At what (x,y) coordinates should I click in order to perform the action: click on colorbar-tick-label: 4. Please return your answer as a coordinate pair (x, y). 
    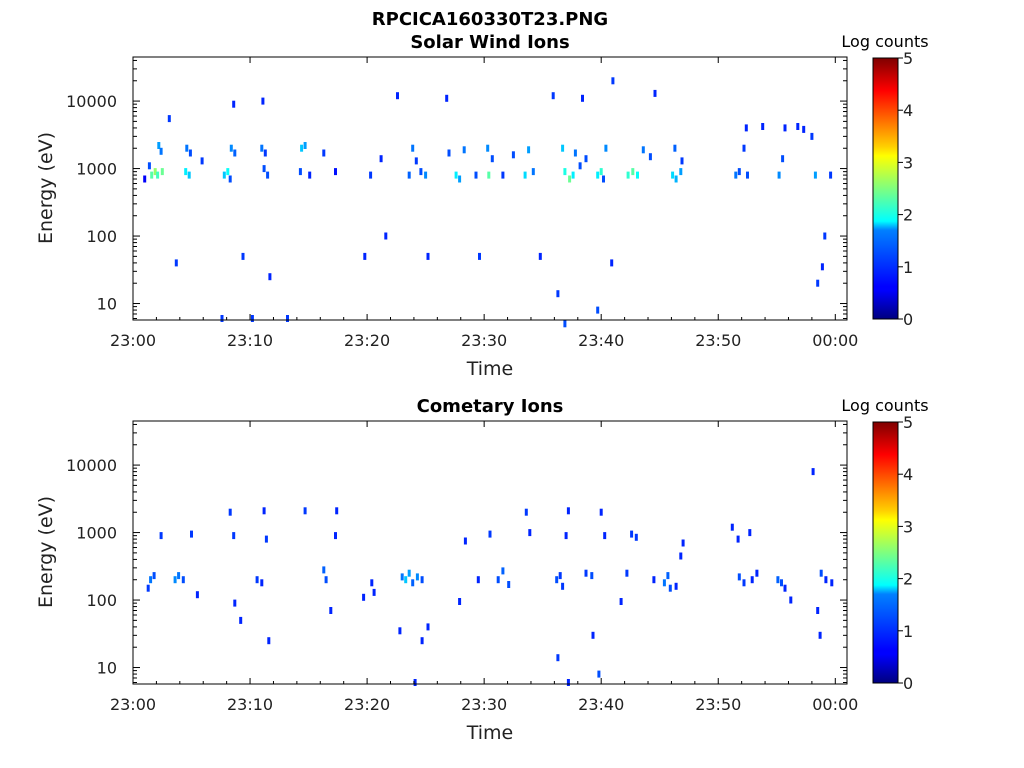
    Looking at the image, I should click on (908, 110).